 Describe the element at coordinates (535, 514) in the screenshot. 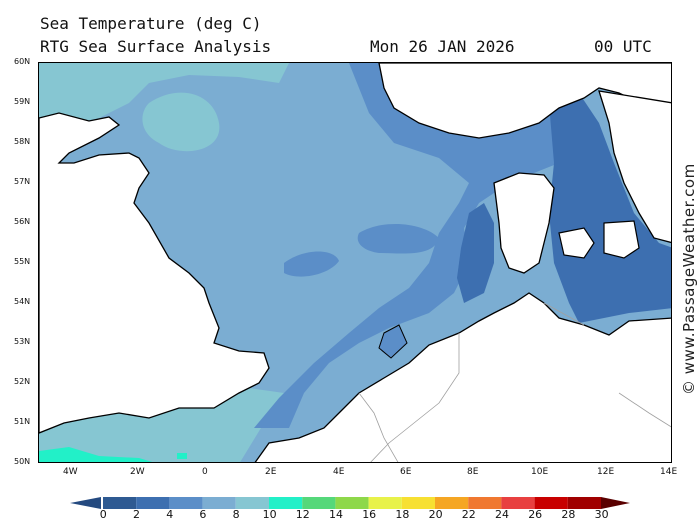

I see `colorbar-tick-label: 26` at that location.